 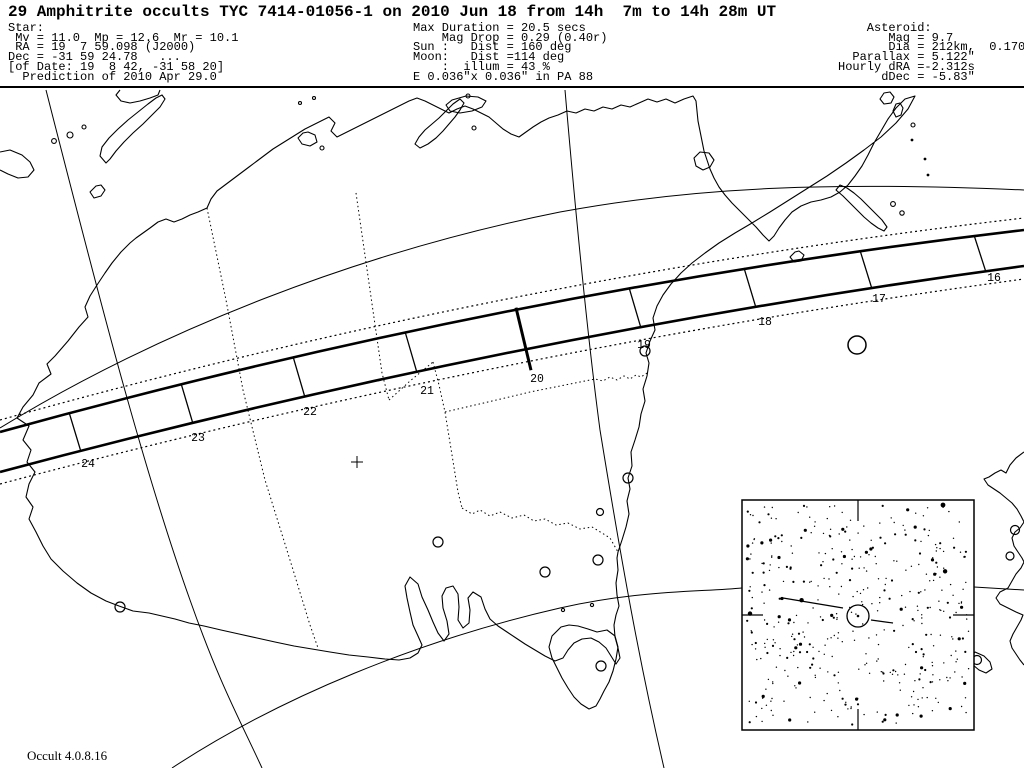 What do you see at coordinates (512, 87) in the screenshot?
I see `header-divider` at bounding box center [512, 87].